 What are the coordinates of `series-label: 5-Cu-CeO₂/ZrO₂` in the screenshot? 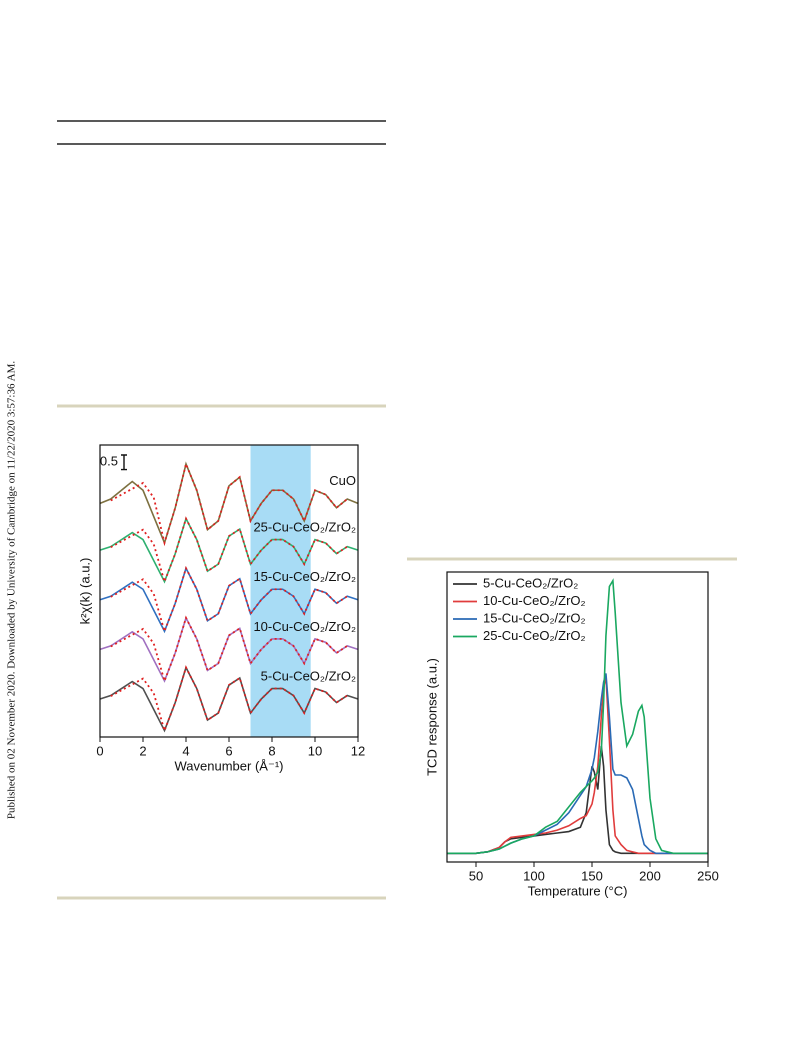 It's located at (308, 675).